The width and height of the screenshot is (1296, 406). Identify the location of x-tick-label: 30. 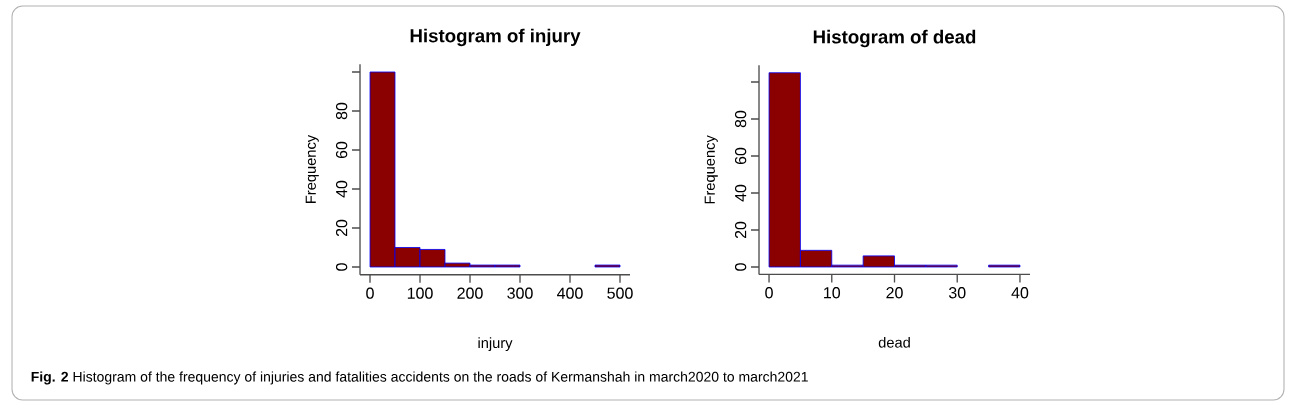
(957, 293).